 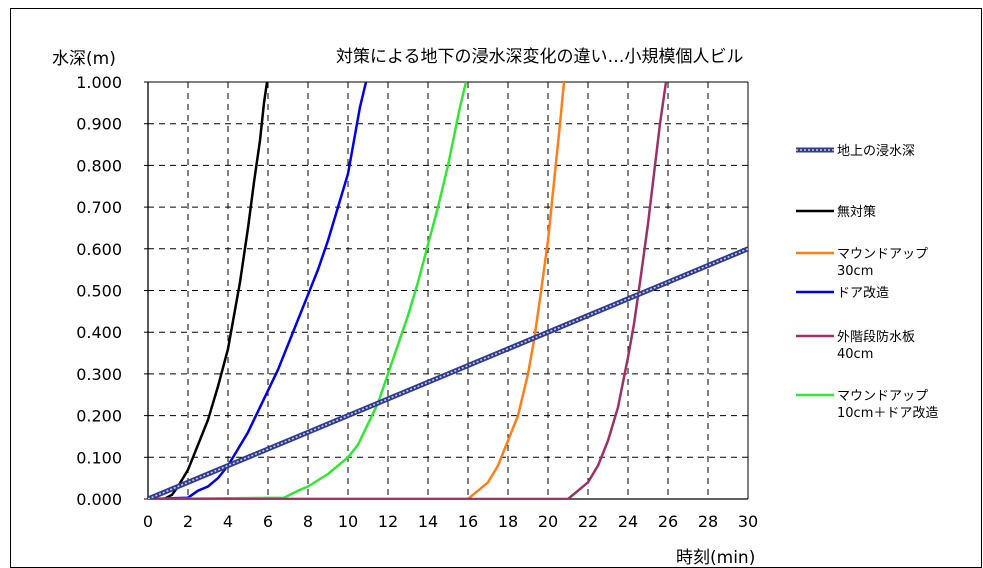 What do you see at coordinates (428, 521) in the screenshot?
I see `x-tick-label: 14` at bounding box center [428, 521].